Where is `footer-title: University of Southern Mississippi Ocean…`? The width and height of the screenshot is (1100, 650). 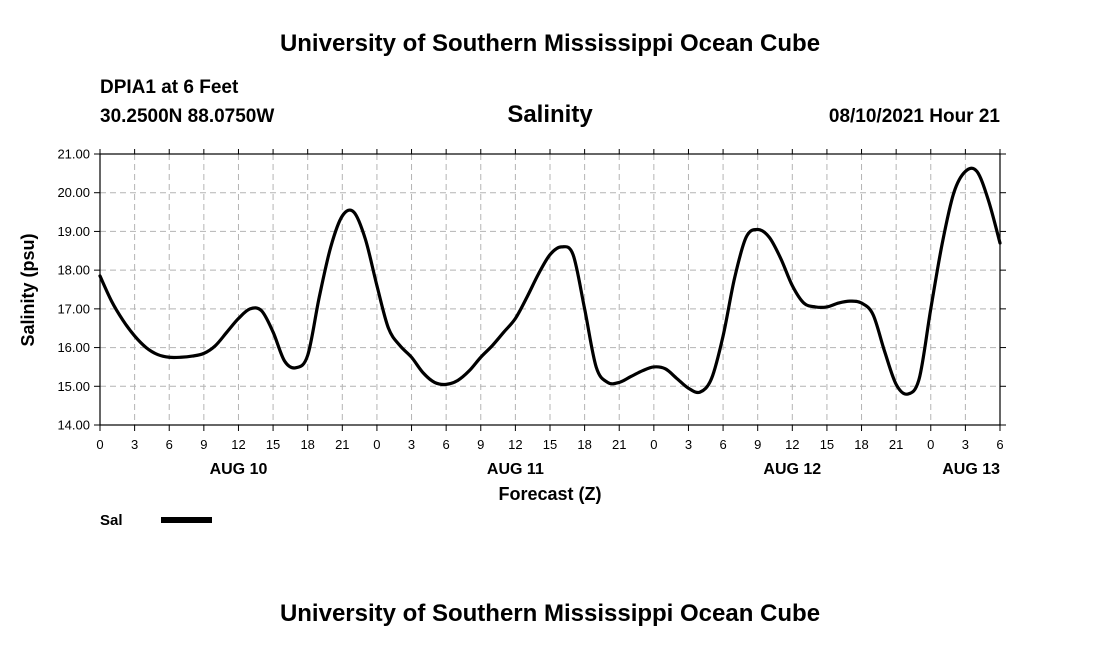
footer-title: University of Southern Mississippi Ocean… is located at coordinates (550, 613).